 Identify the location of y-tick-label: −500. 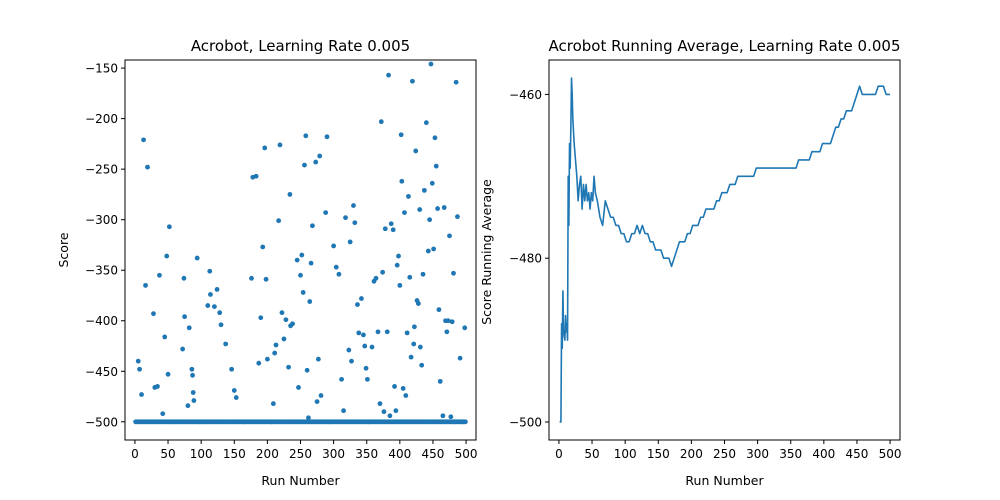
(101, 422).